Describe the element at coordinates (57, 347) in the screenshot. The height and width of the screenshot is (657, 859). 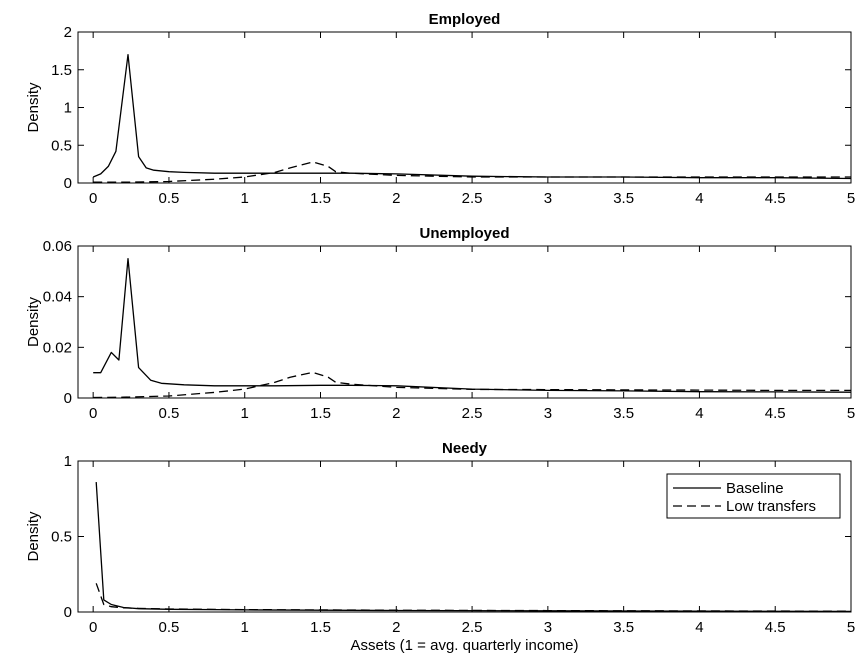
I see `y-tick-label: 0.02` at that location.